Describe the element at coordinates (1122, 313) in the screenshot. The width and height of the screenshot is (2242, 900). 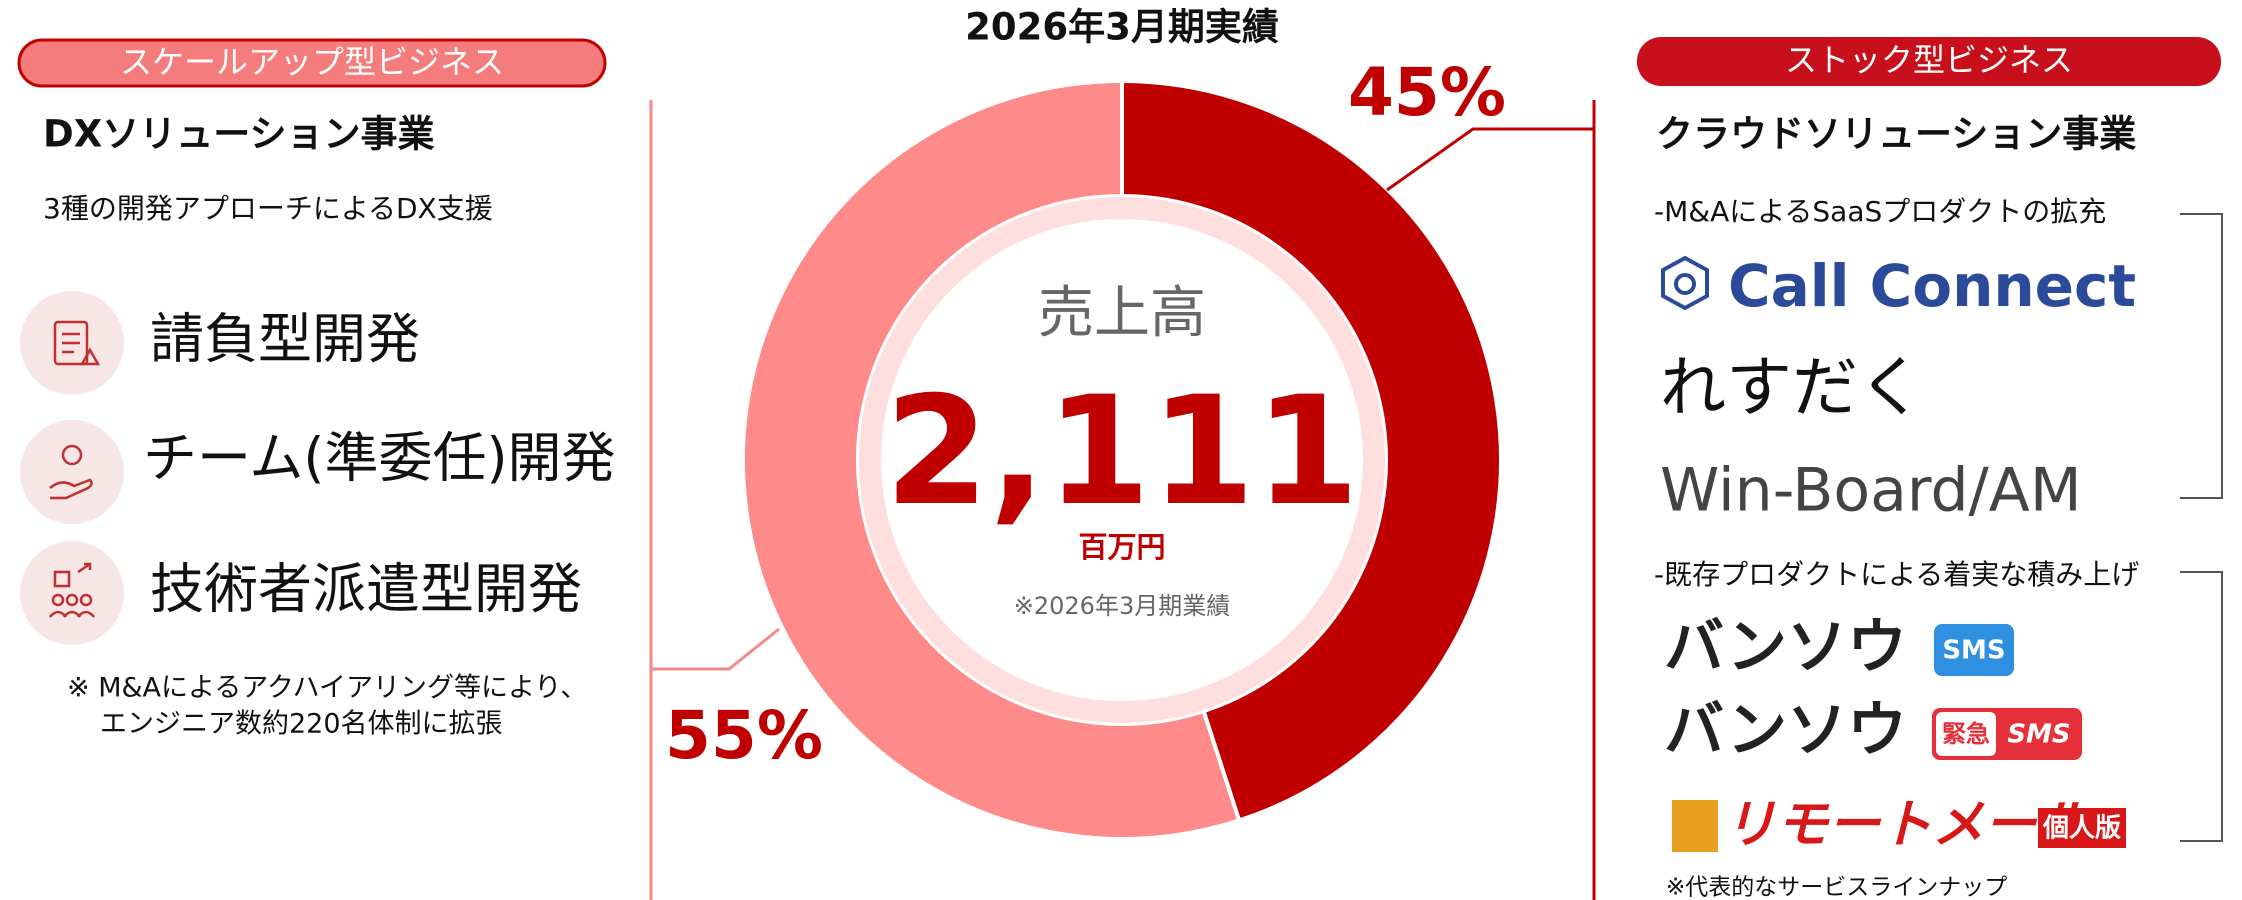
I see `center-label: 売上高` at that location.